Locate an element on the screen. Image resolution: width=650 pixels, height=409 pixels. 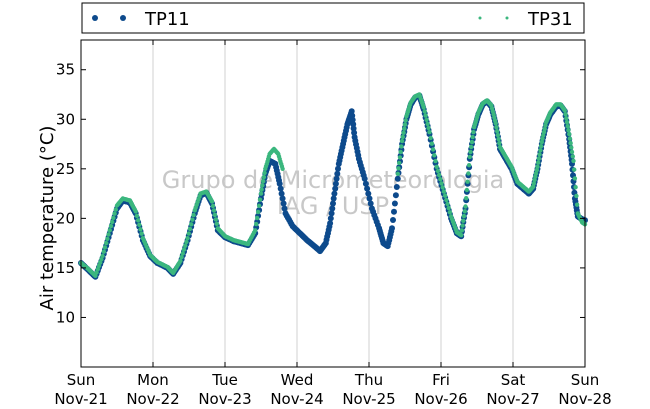
x-tick-label-day: Sat is located at coordinates (513, 380).